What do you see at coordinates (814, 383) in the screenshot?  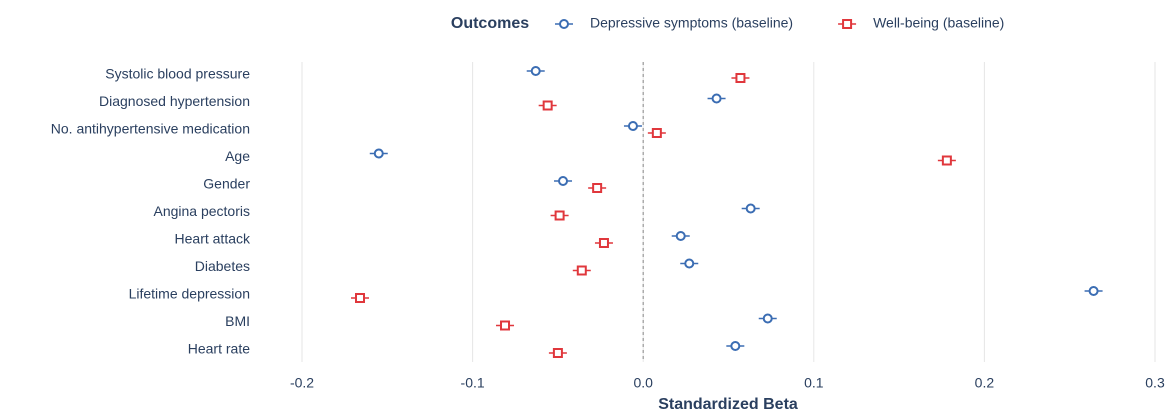 I see `x-tick-label: 0.1` at bounding box center [814, 383].